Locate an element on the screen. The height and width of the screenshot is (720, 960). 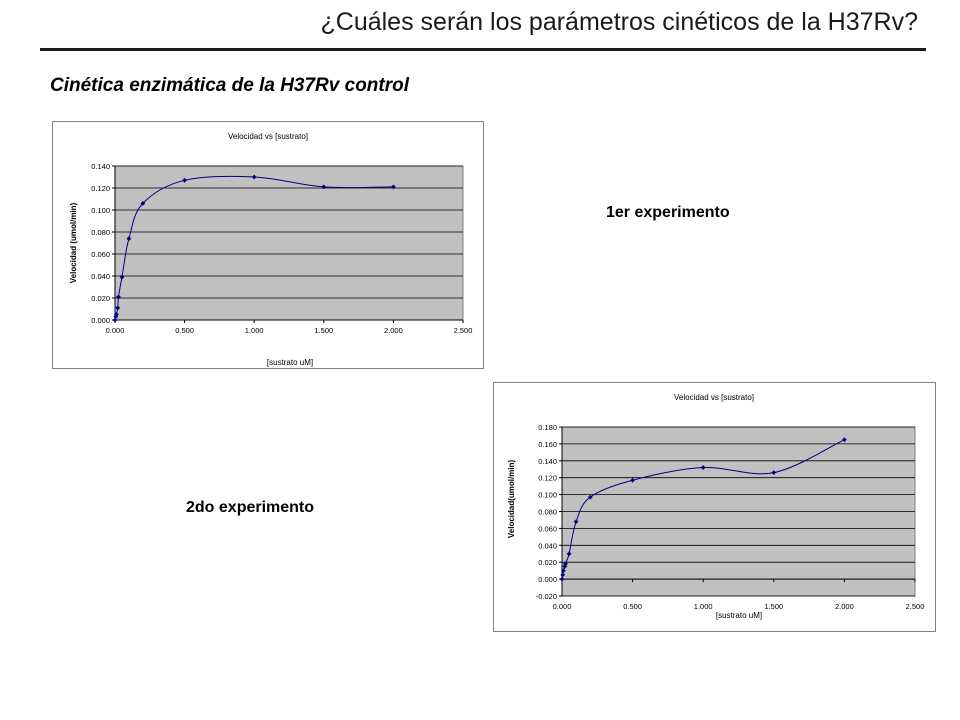
c1-y-tick-label: 0.000 is located at coordinates (100, 320).